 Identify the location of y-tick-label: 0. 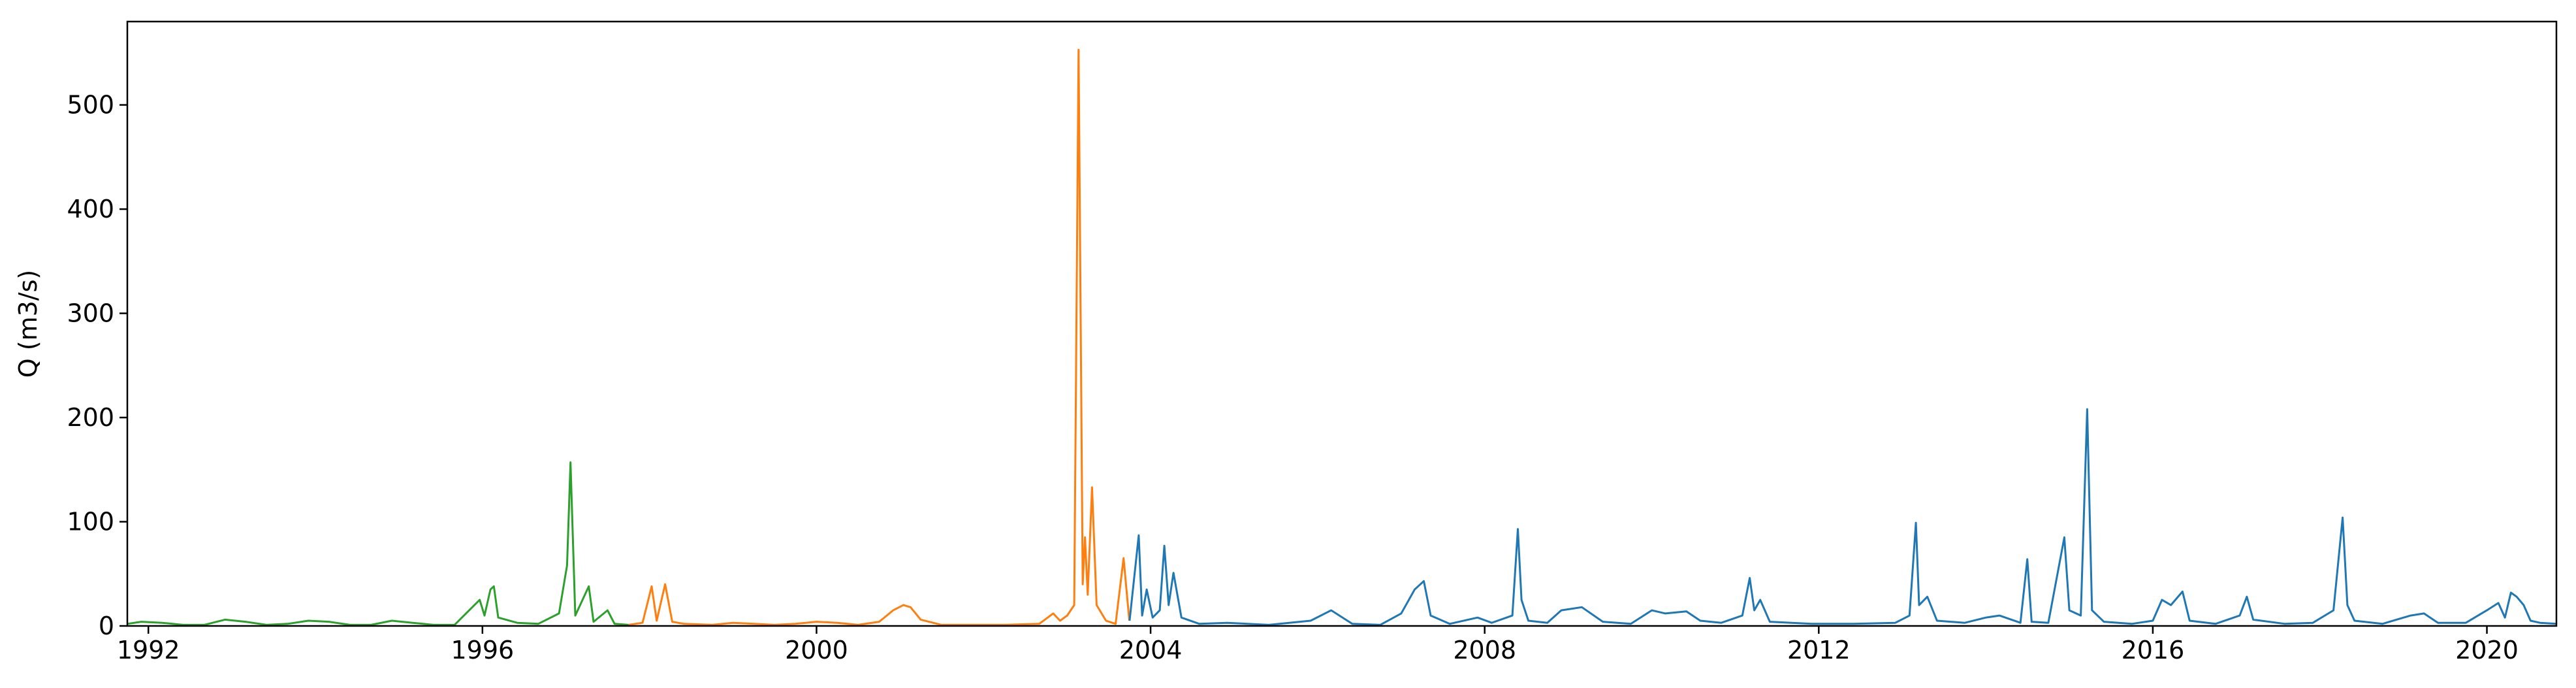
(107, 626).